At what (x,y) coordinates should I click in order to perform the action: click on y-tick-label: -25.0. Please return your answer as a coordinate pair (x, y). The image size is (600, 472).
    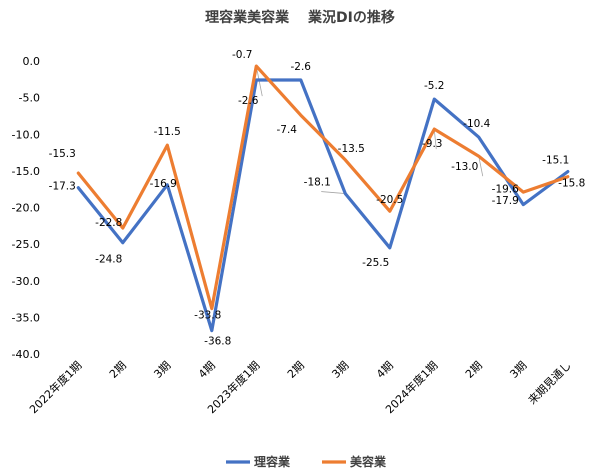
    Looking at the image, I should click on (26, 244).